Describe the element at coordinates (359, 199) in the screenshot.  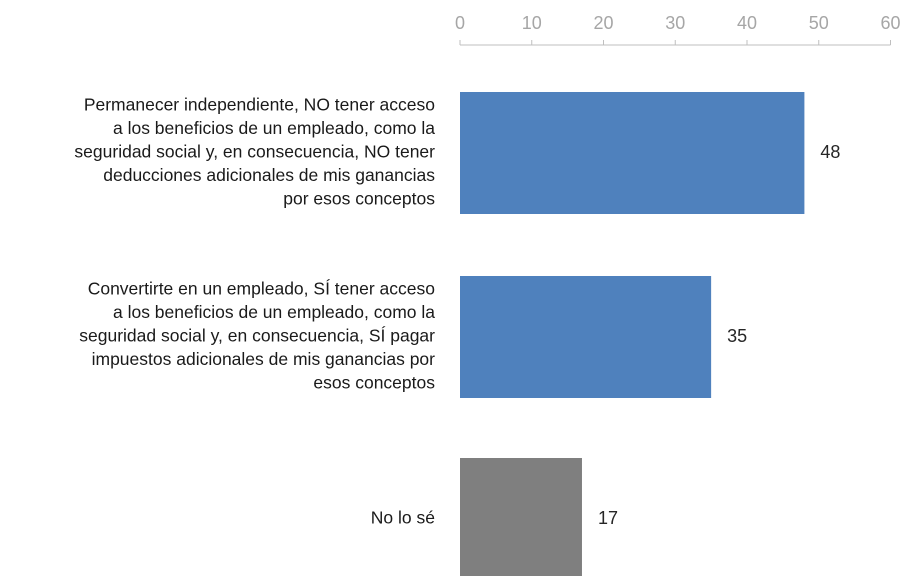
I see `category-label-line: por esos conceptos` at that location.